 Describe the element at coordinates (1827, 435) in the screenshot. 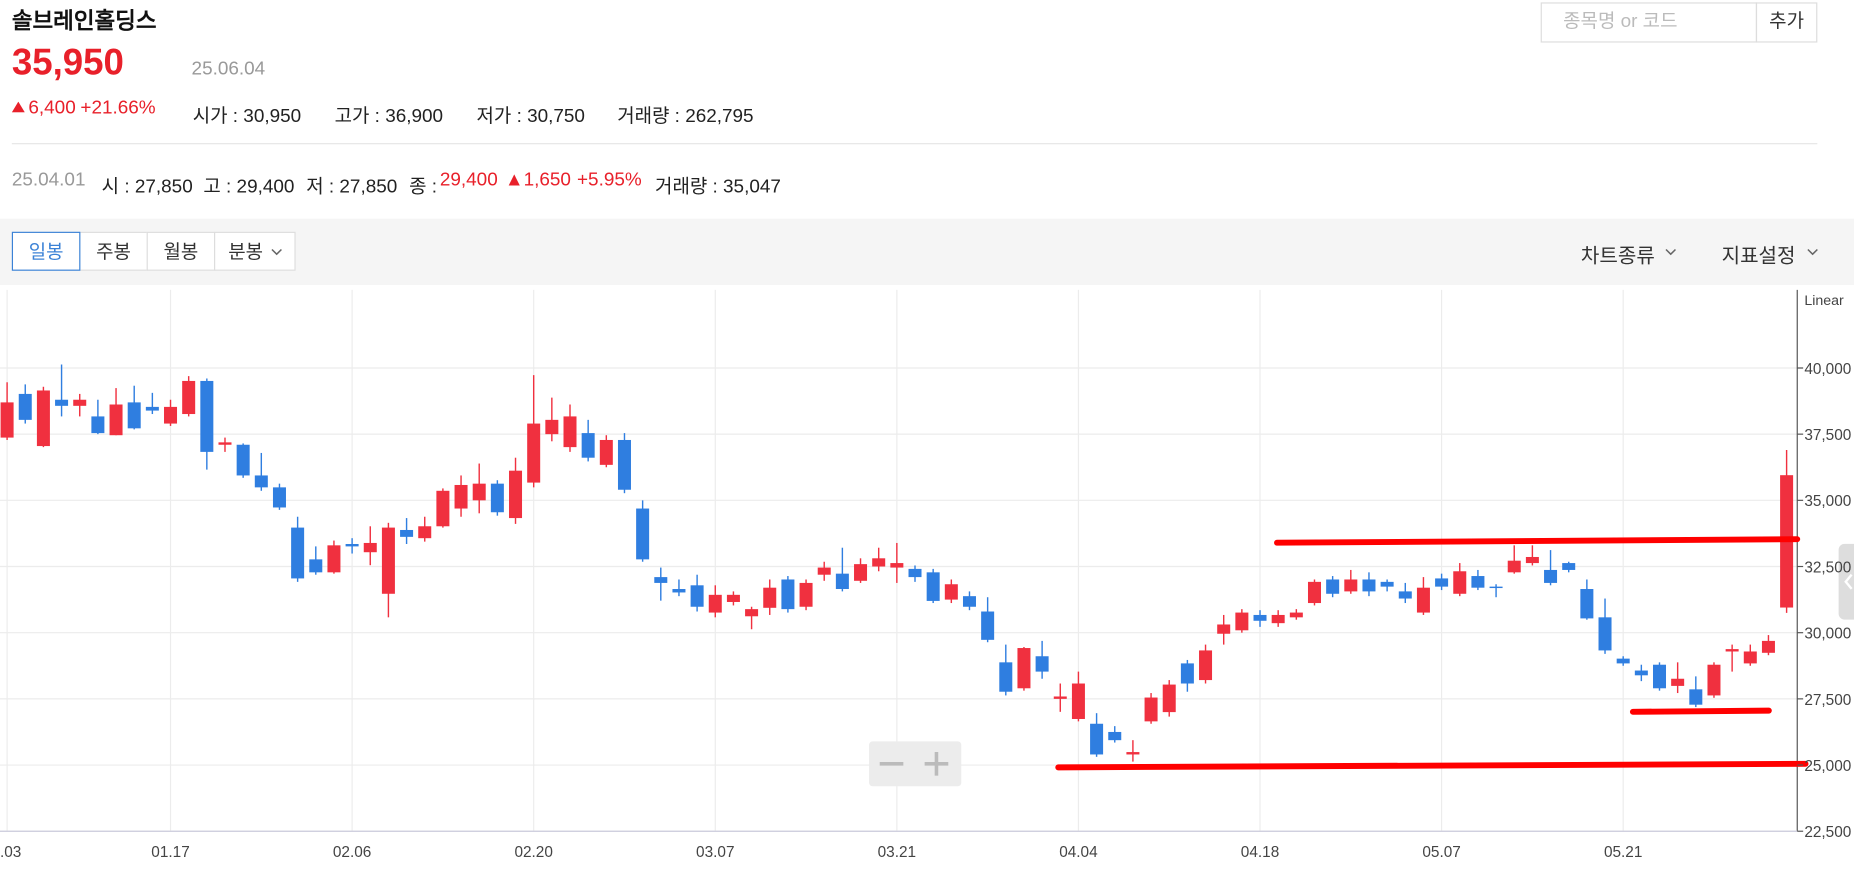

I see `y-tick-label: 37,500` at that location.